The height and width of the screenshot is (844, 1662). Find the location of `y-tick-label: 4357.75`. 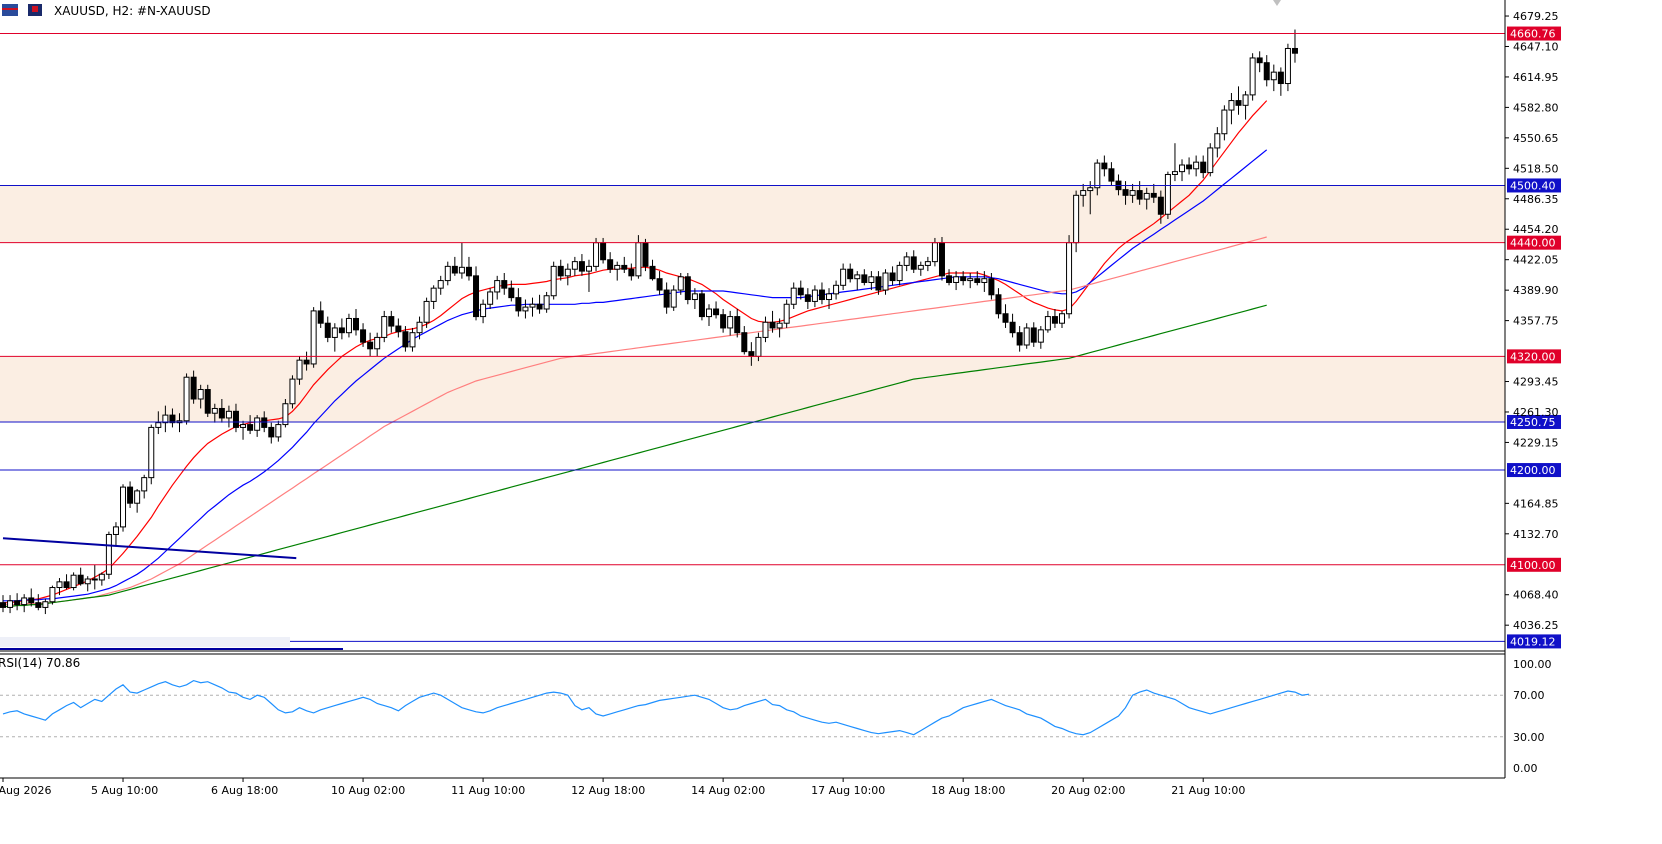

y-tick-label: 4357.75 is located at coordinates (1536, 321).